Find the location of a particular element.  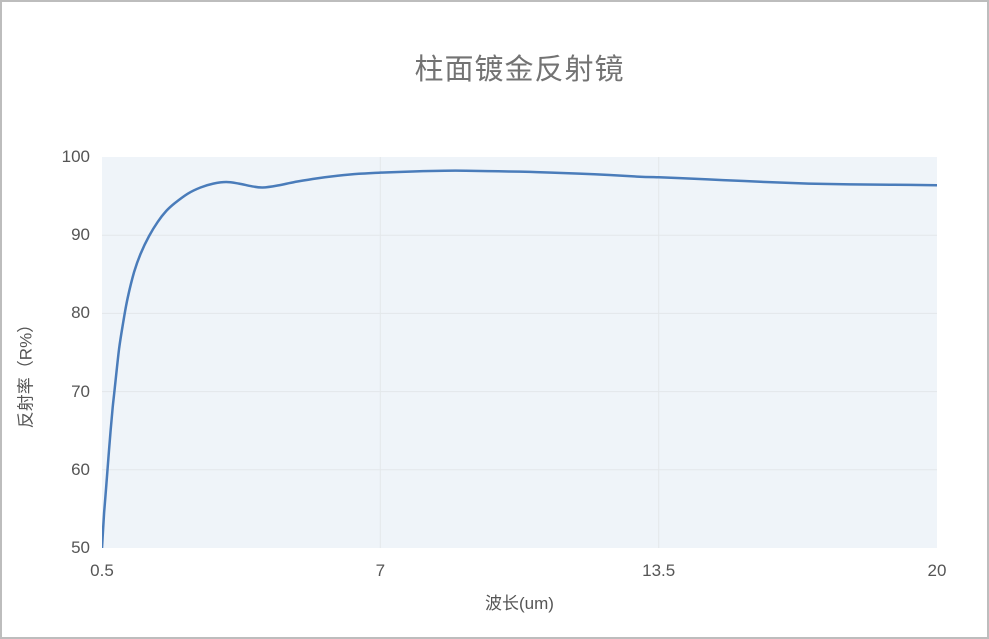

y-tick-label: 50 is located at coordinates (80, 547).